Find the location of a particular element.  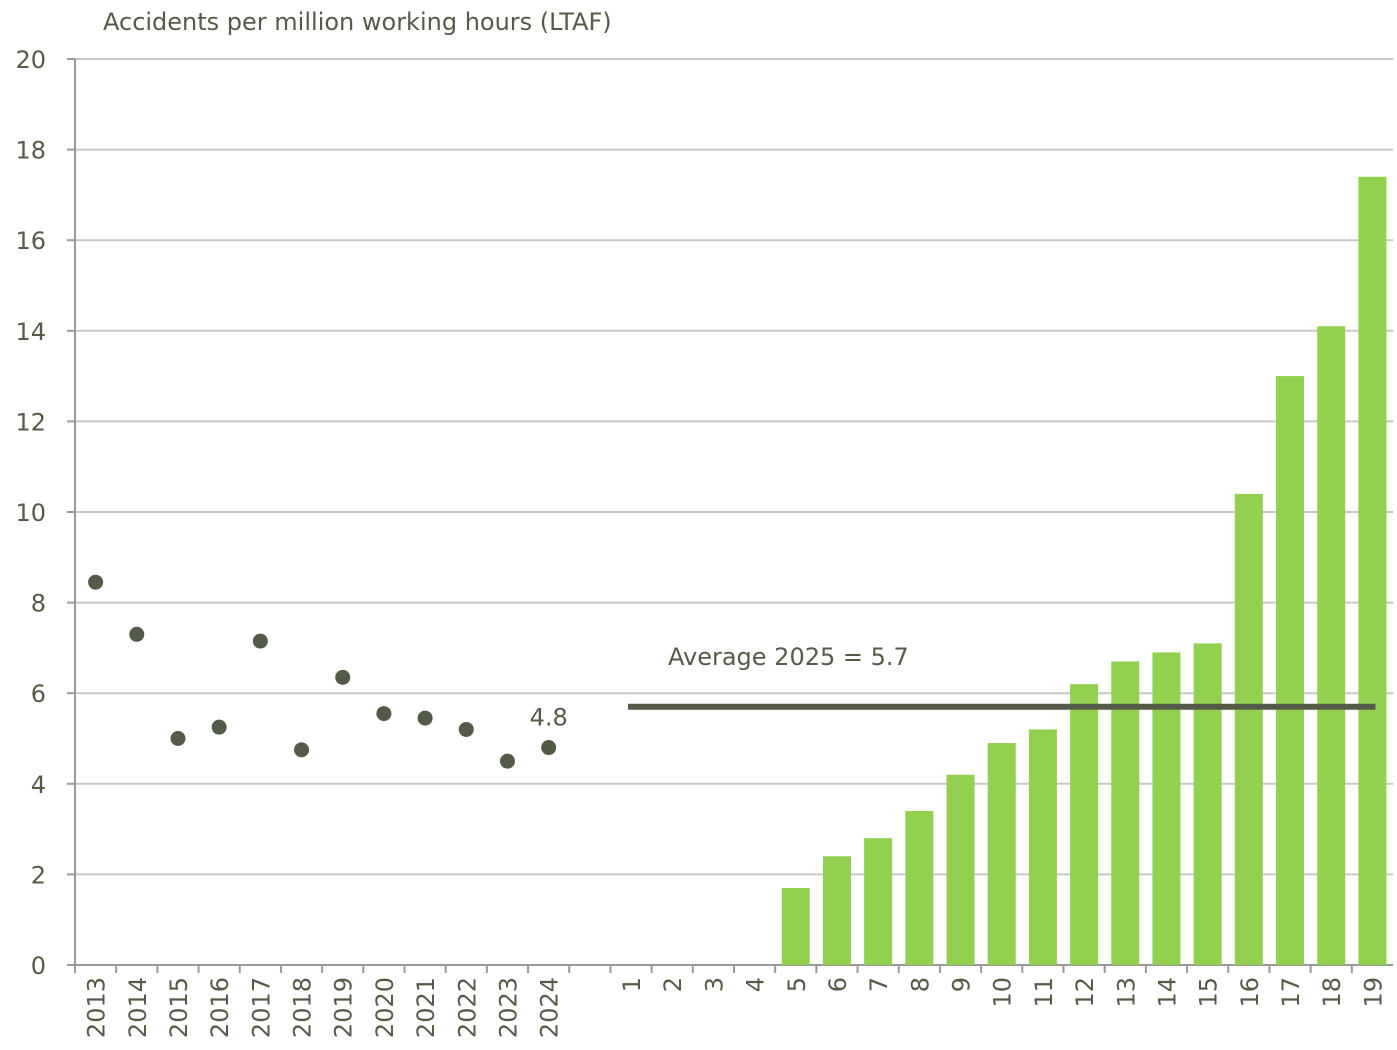

x-tick-label: 2017 is located at coordinates (261, 1007).